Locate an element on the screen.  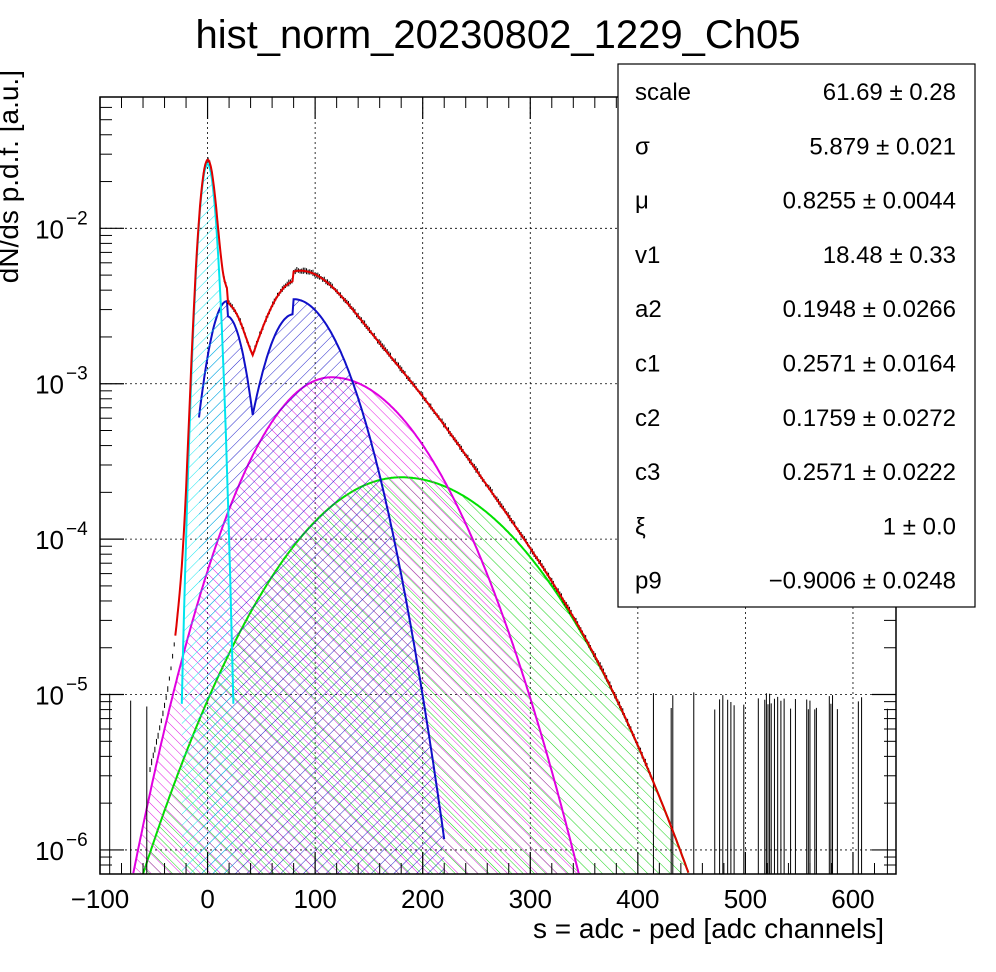
fit-param-value: 5.879 ± 0.021 is located at coordinates (882, 146).